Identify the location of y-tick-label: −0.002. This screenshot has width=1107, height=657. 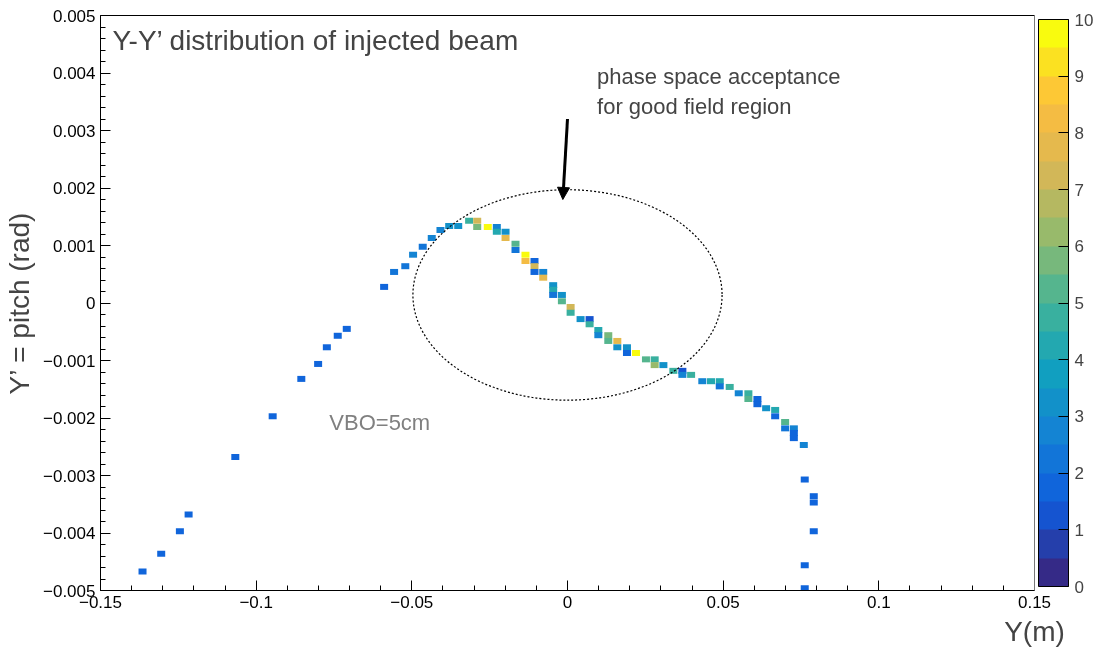
(69, 418).